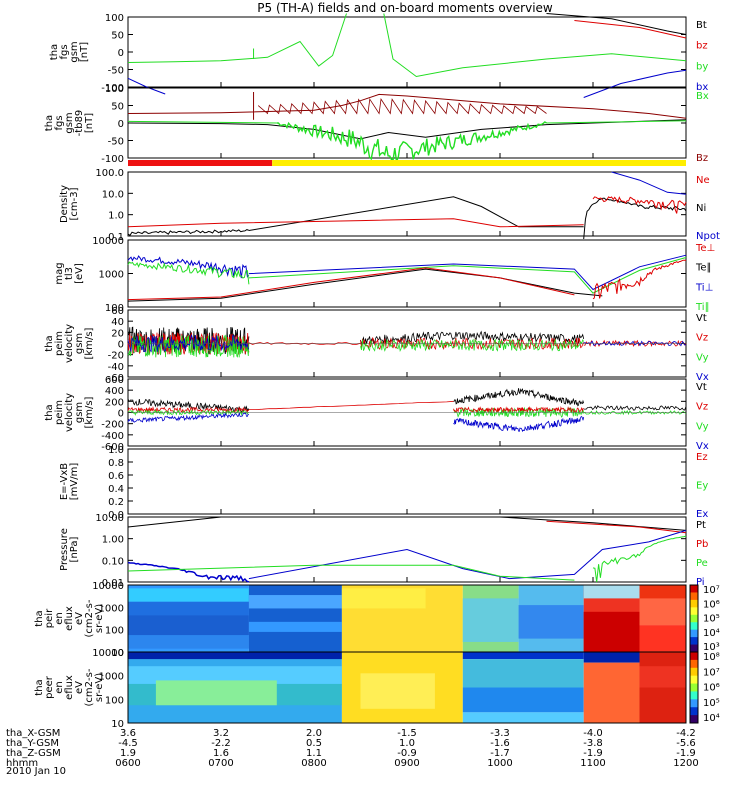  I want to click on series-npot, so click(649, 183).